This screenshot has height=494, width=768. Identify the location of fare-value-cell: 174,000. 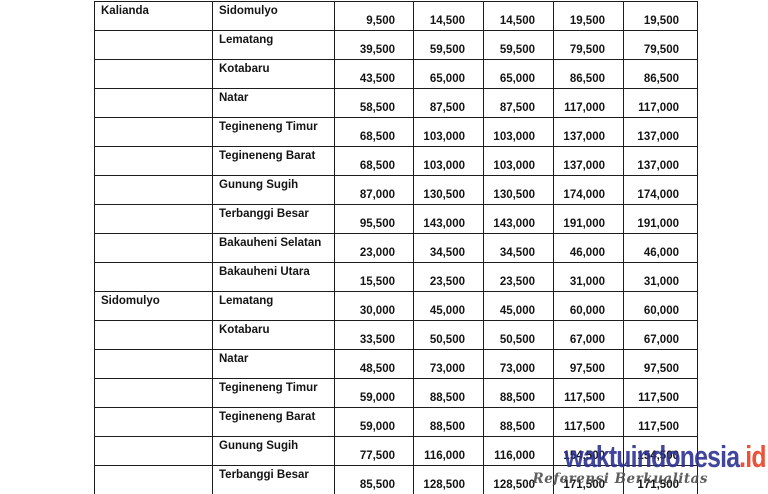
(588, 190).